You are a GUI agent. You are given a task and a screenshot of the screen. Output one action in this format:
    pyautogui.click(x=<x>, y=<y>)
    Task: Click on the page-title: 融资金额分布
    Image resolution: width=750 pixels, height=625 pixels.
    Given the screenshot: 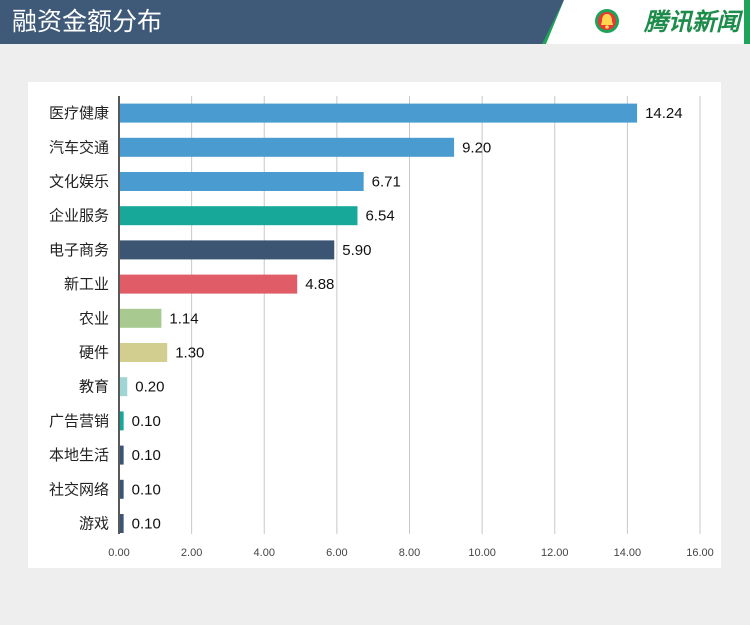 What is the action you would take?
    pyautogui.click(x=87, y=21)
    